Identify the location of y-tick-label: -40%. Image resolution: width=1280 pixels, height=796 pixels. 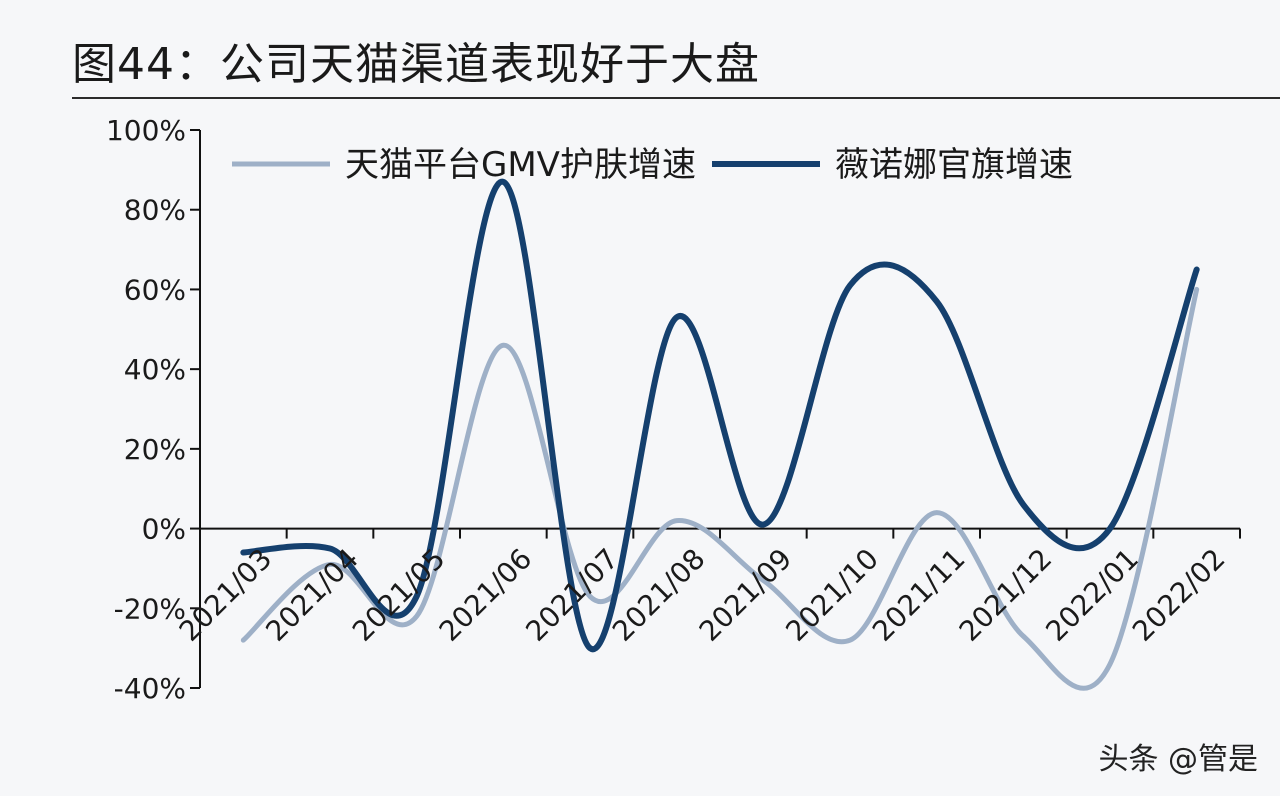
(150, 688).